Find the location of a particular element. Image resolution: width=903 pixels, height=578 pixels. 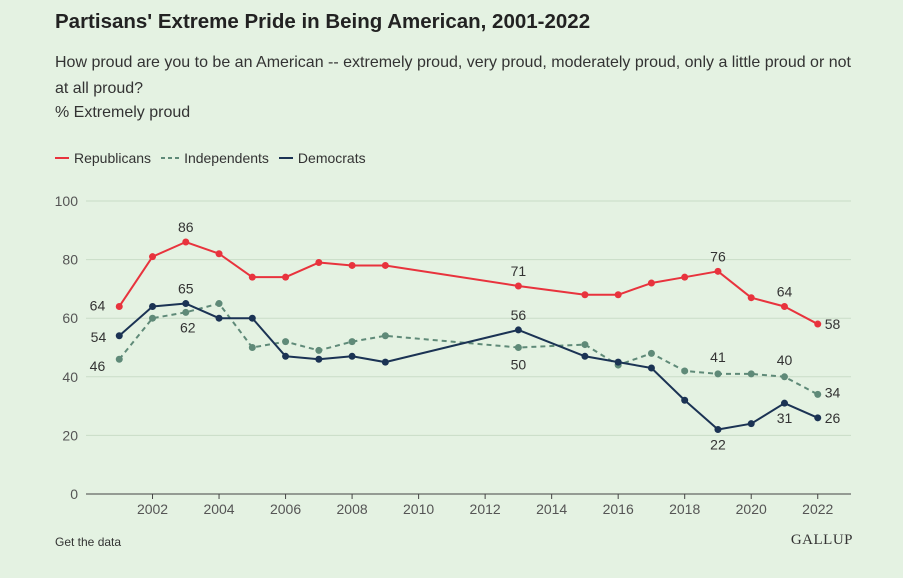

data-label-independents: 41 is located at coordinates (718, 357).